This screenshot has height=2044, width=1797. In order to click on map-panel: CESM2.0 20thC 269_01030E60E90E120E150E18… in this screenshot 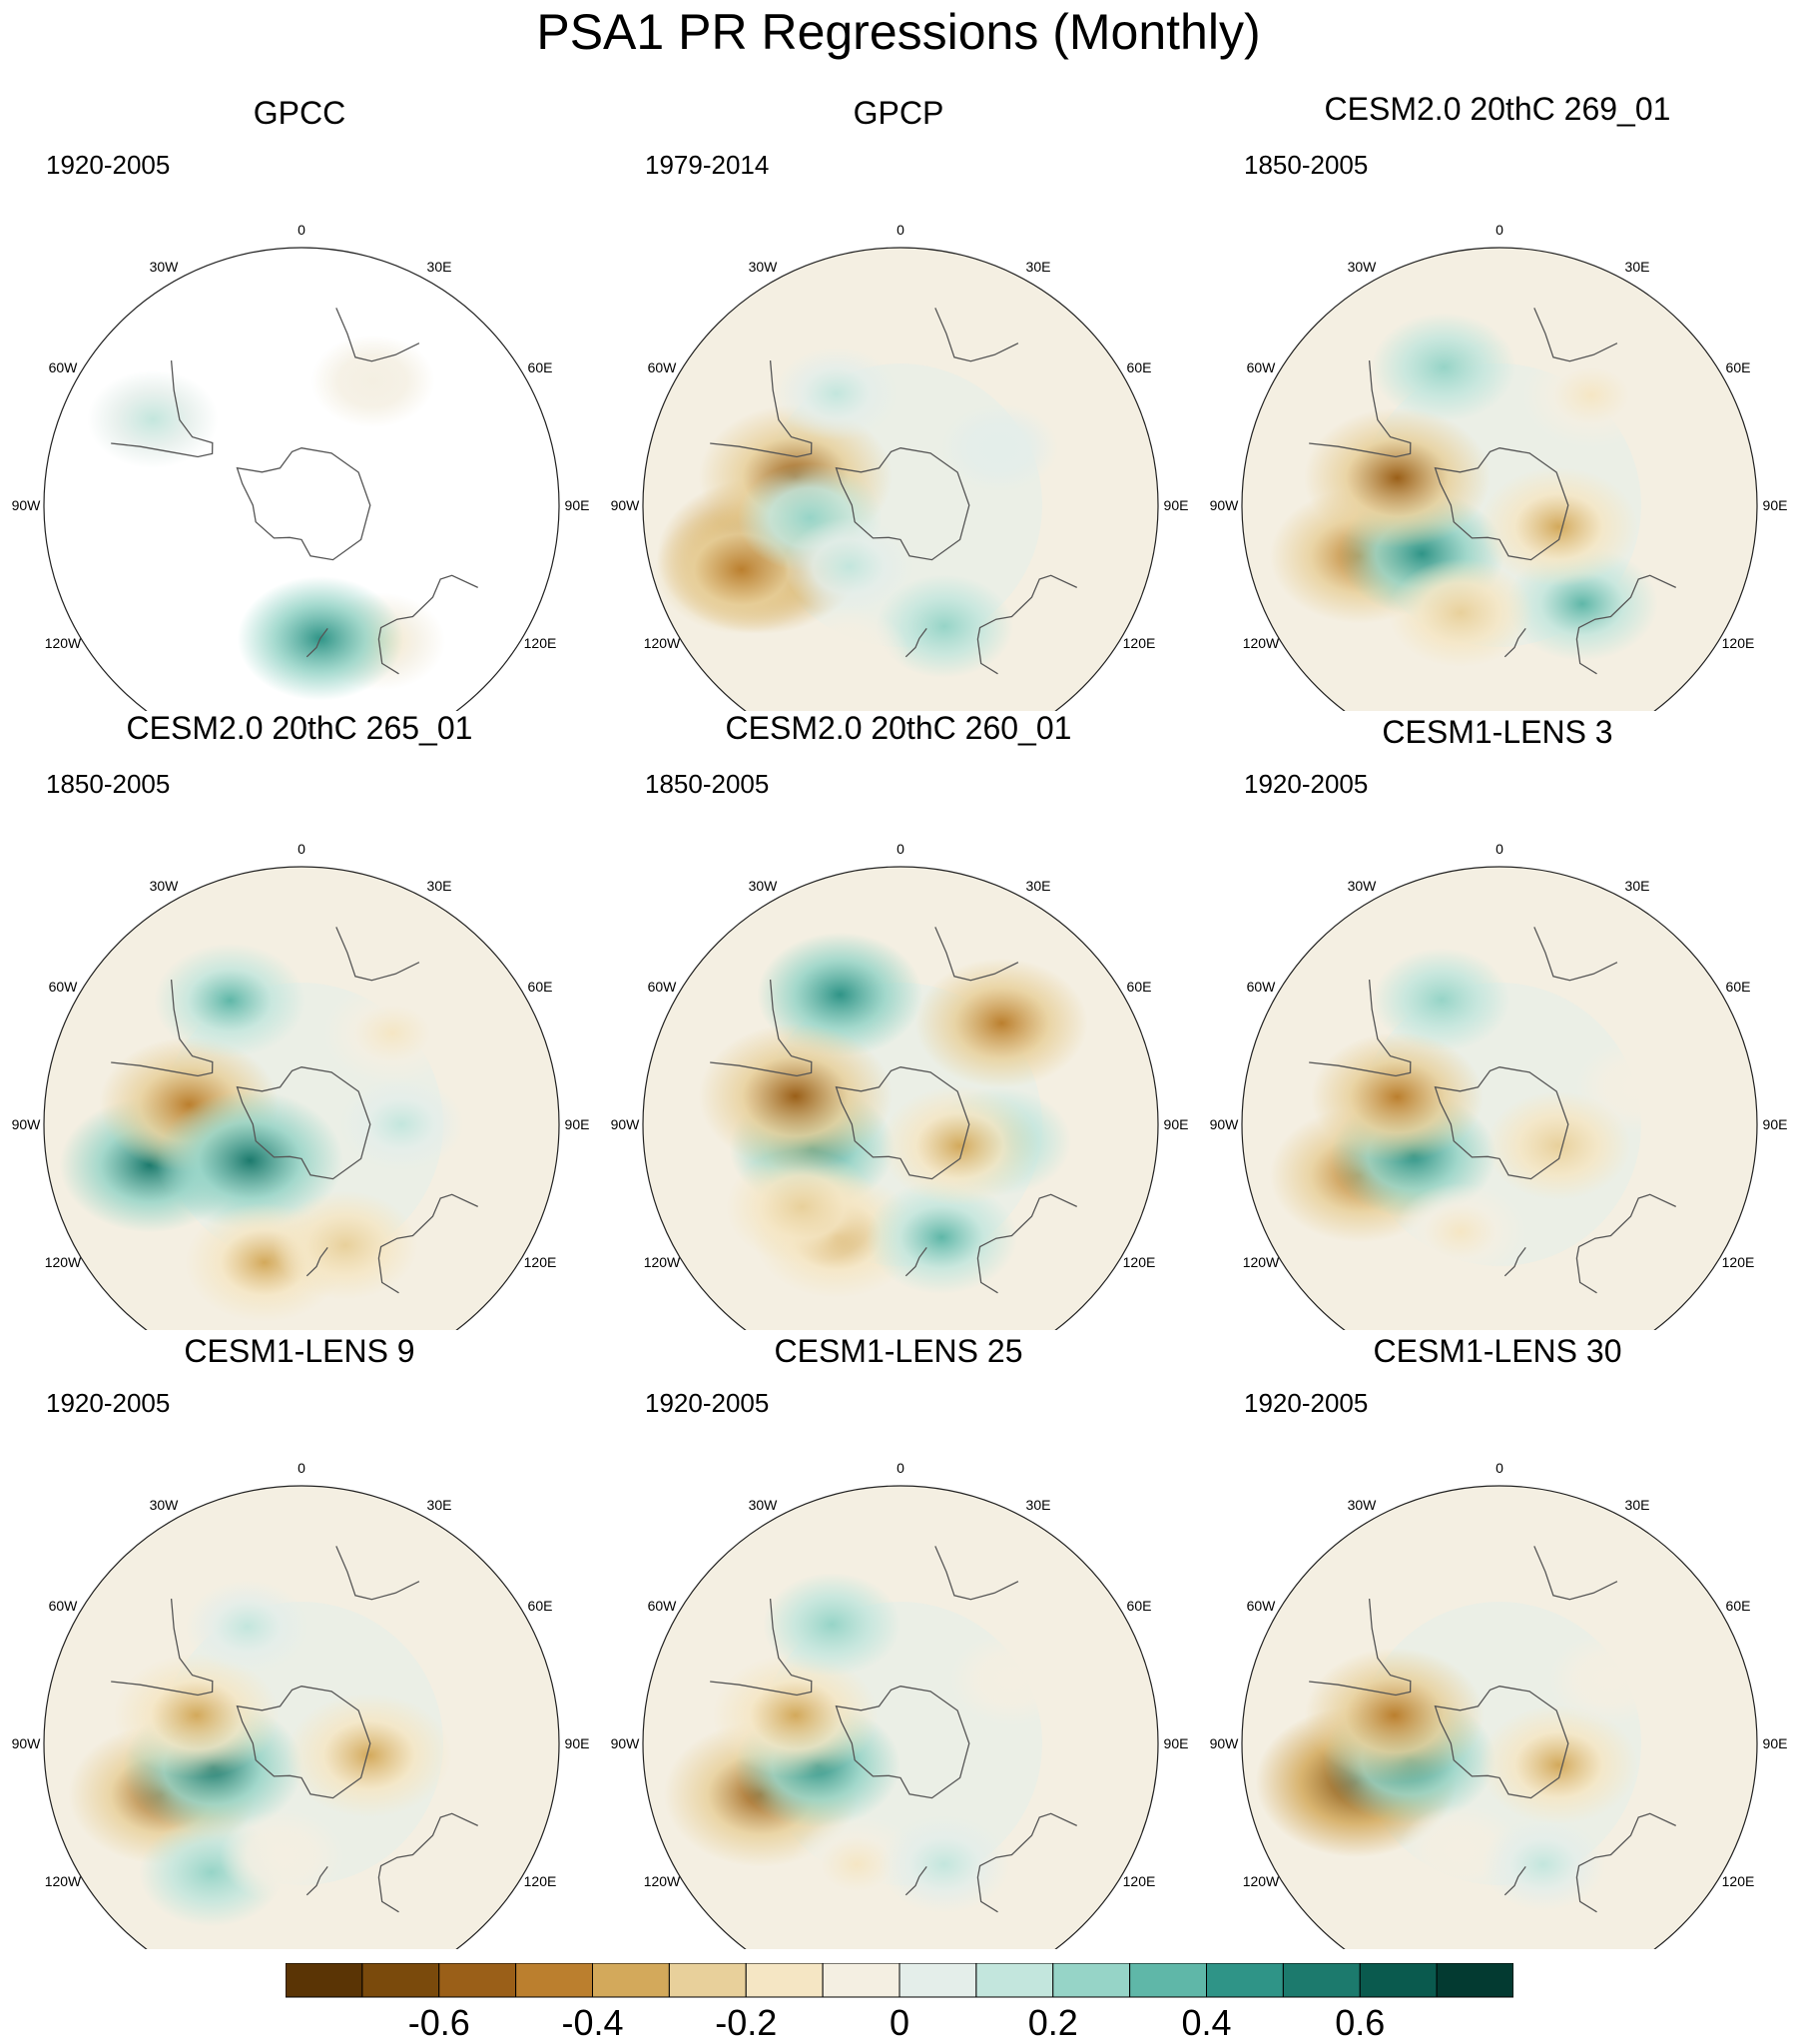, I will do `click(1497, 400)`.